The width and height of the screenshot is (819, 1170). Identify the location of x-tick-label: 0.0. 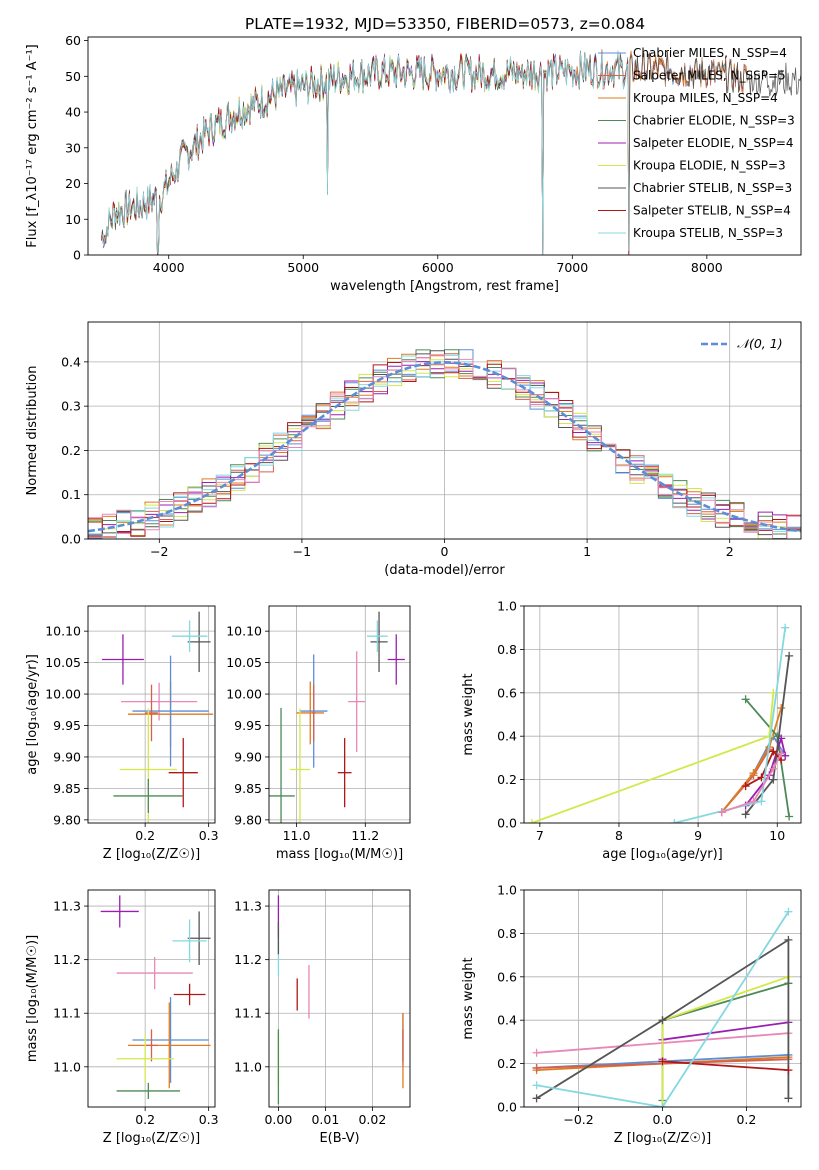
(663, 1119).